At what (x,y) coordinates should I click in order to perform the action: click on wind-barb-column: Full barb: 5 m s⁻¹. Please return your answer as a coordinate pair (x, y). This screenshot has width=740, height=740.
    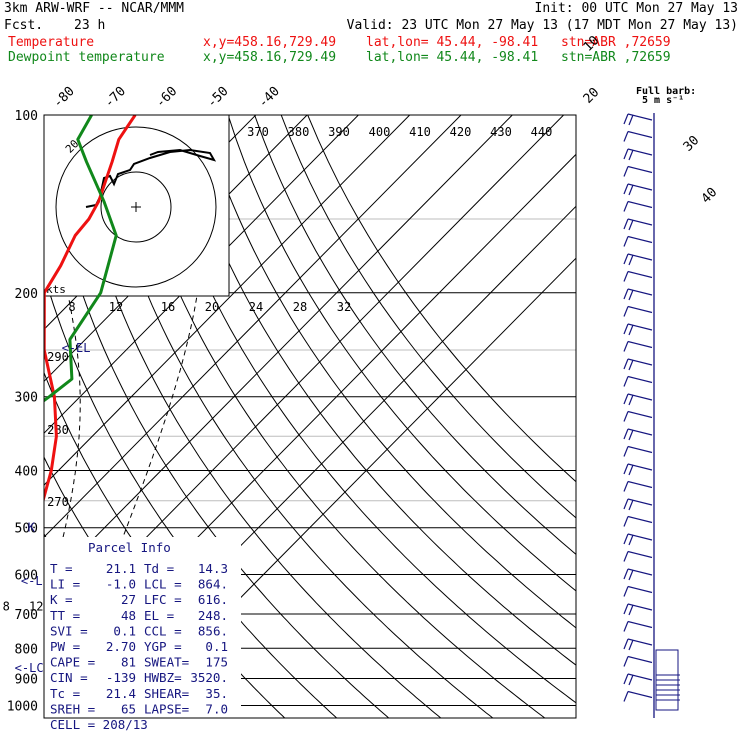
    Looking at the image, I should click on (666, 402).